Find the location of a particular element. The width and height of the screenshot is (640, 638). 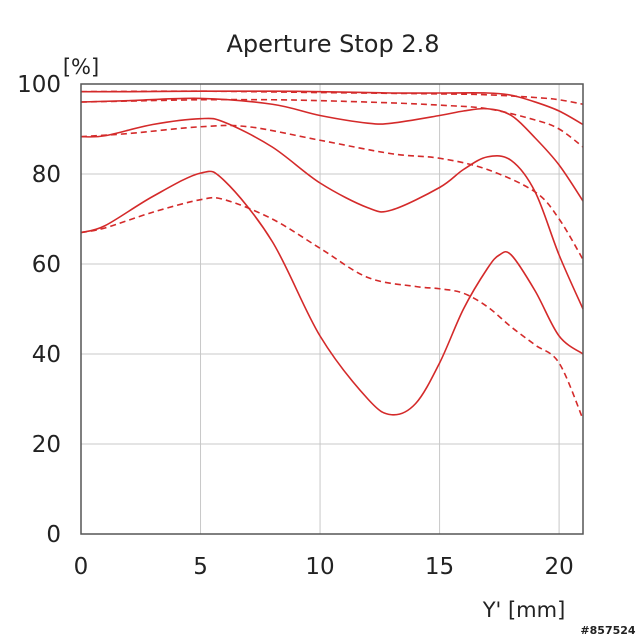

y-tick-label: 0 is located at coordinates (53, 535).